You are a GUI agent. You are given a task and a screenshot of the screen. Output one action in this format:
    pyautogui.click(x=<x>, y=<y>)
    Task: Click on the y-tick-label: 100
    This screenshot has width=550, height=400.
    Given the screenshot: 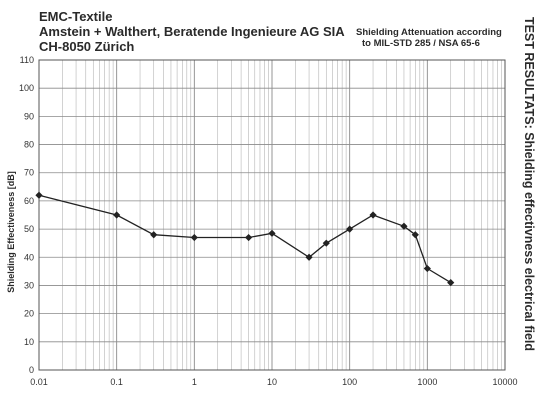 What is the action you would take?
    pyautogui.click(x=26, y=88)
    